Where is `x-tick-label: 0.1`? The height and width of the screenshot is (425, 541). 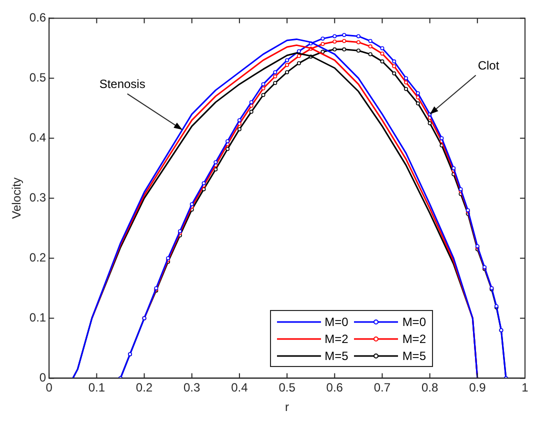 x-tick-label: 0.1 is located at coordinates (97, 387).